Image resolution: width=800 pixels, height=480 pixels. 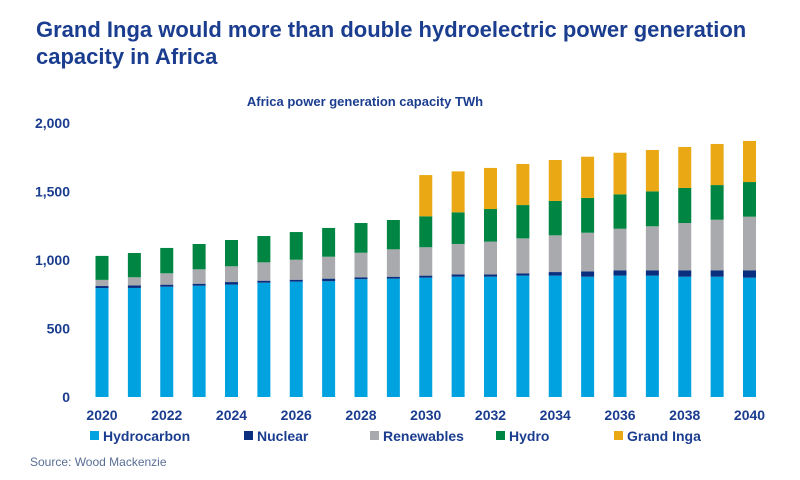 I want to click on bar-grand-inga-2037, so click(x=652, y=170).